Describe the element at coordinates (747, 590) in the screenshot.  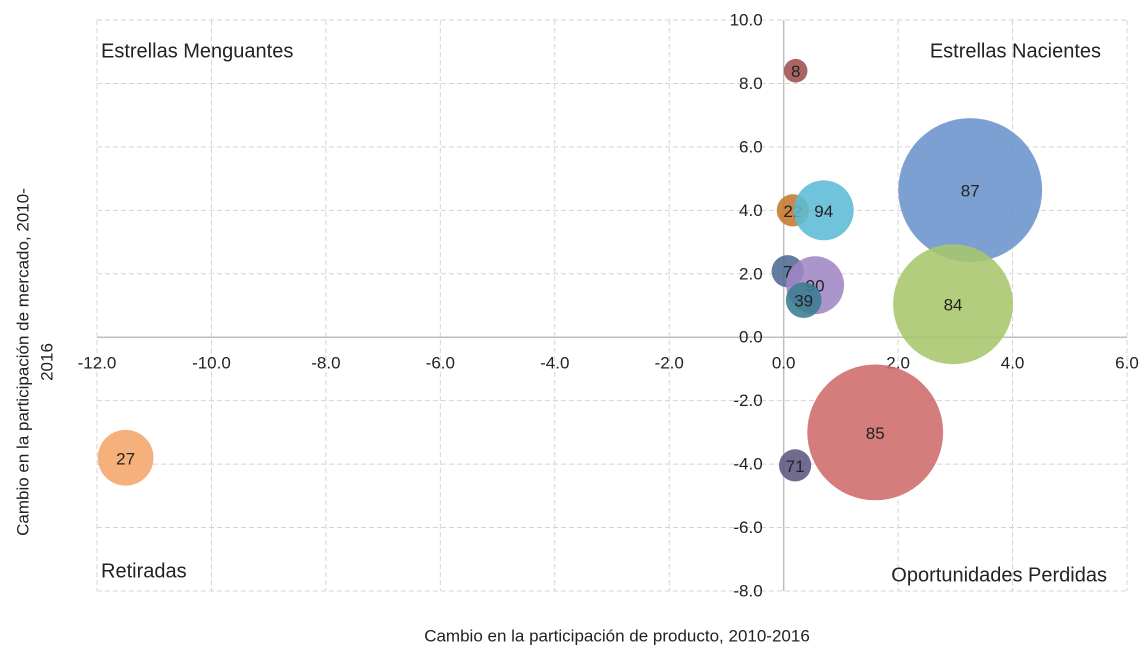
I see `y-tick-label: -8.0` at that location.